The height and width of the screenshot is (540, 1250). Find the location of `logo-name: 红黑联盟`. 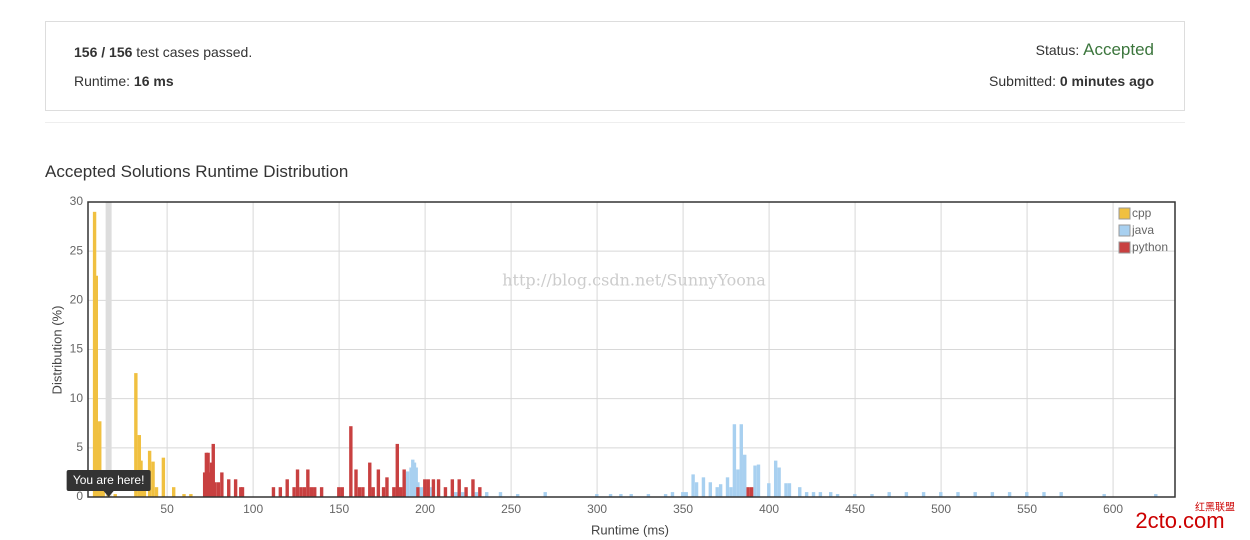

logo-name: 红黑联盟 is located at coordinates (1215, 507).